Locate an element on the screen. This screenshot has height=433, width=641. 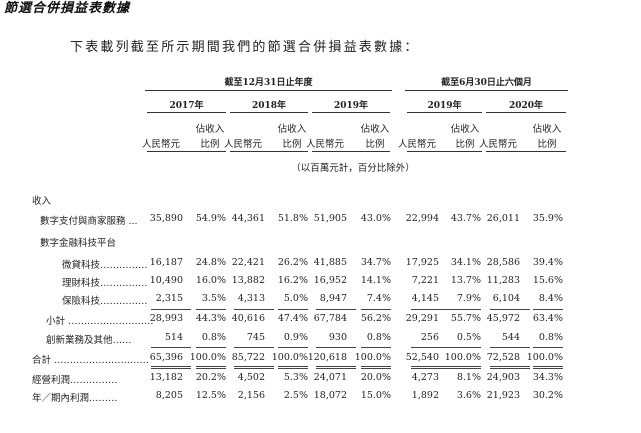
value-rmb: 10,490 is located at coordinates (166, 280).